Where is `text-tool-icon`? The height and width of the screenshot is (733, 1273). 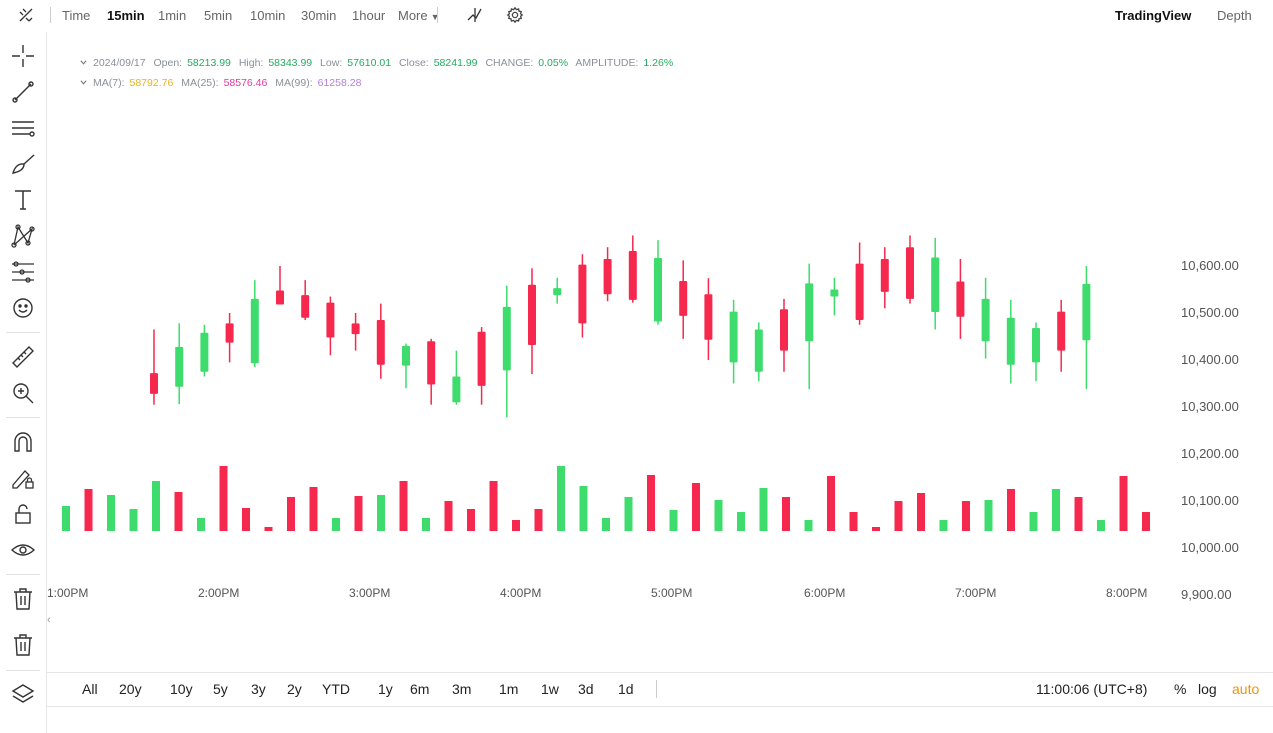 text-tool-icon is located at coordinates (23, 200).